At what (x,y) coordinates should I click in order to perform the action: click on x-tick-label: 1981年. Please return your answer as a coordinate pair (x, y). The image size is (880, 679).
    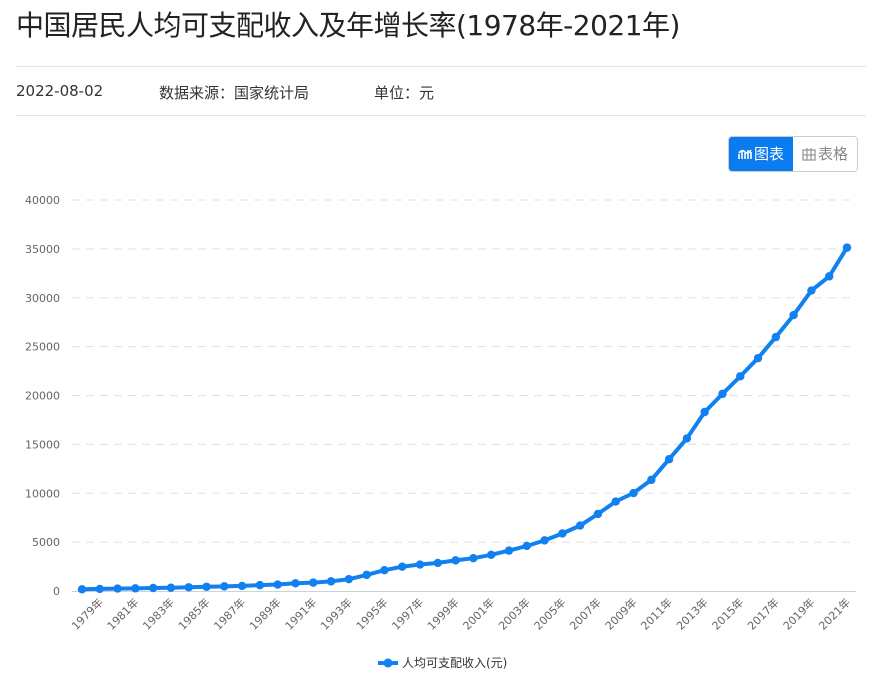
    Looking at the image, I should click on (122, 613).